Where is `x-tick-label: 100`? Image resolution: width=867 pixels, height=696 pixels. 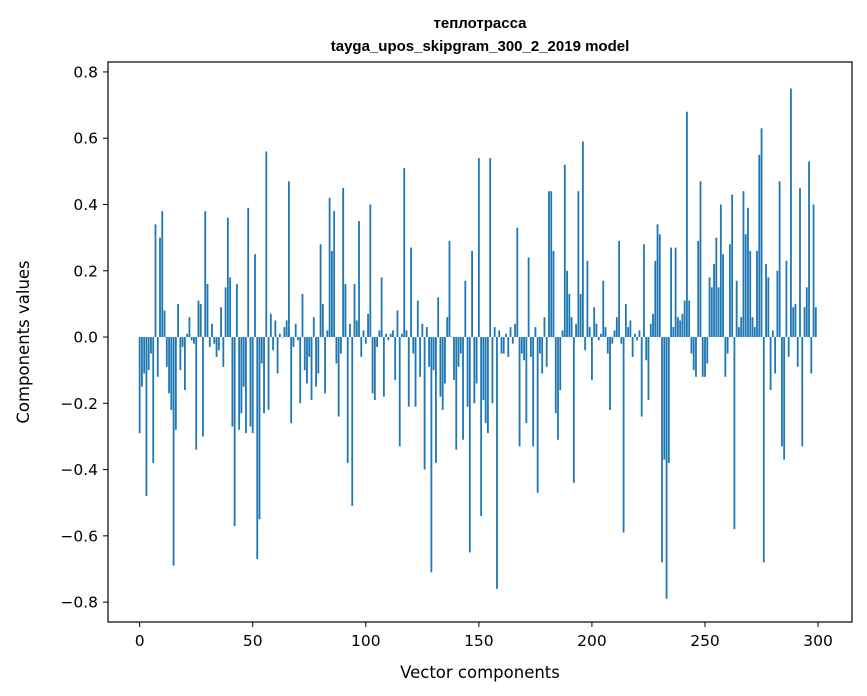
x-tick-label: 100 is located at coordinates (366, 641).